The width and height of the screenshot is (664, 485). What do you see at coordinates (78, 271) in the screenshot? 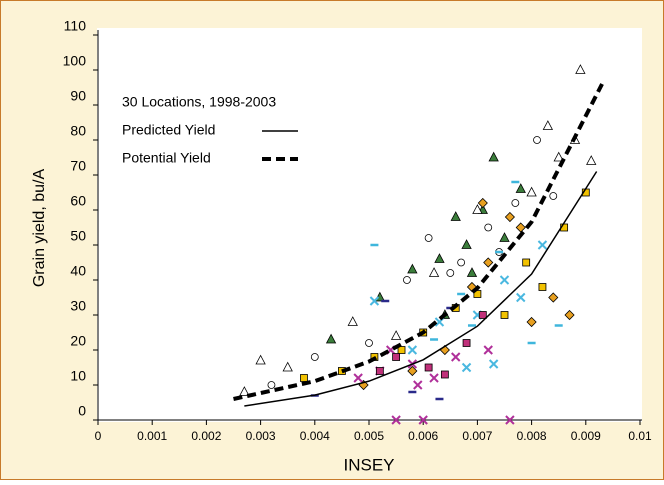
I see `y-tick-label: 40` at bounding box center [78, 271].